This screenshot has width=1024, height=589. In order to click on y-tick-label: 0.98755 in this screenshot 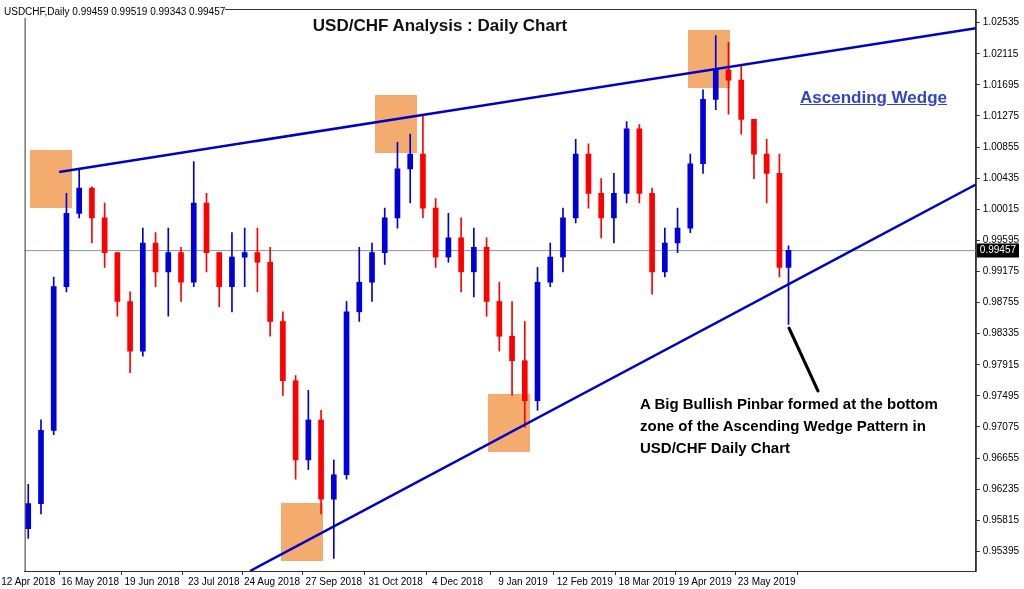, I will do `click(1001, 302)`.